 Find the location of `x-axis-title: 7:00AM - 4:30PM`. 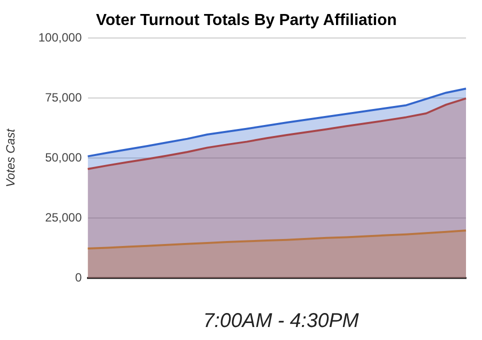

x-axis-title: 7:00AM - 4:30PM is located at coordinates (281, 321).